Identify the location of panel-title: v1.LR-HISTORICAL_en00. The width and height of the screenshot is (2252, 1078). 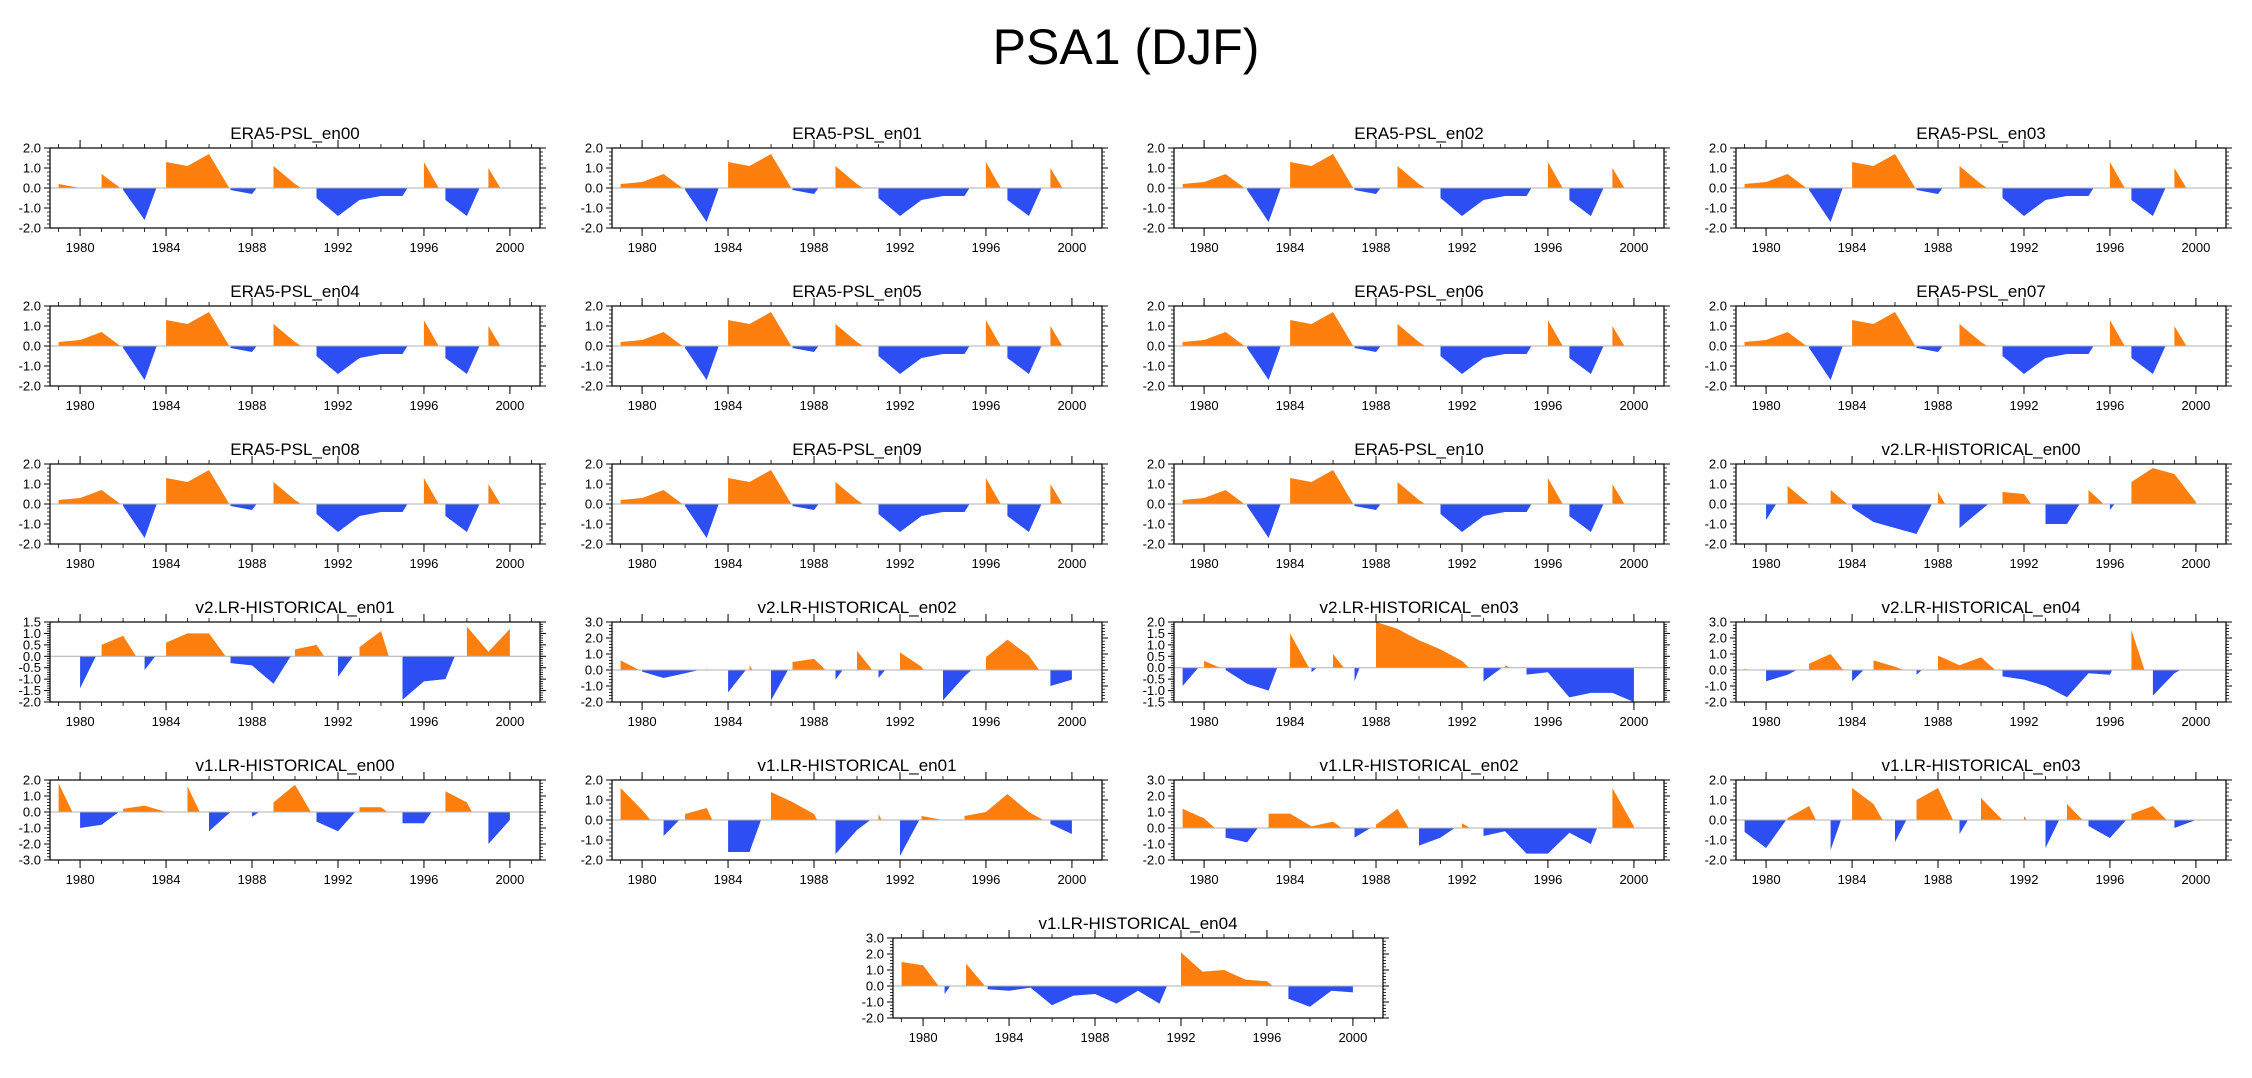
(294, 765).